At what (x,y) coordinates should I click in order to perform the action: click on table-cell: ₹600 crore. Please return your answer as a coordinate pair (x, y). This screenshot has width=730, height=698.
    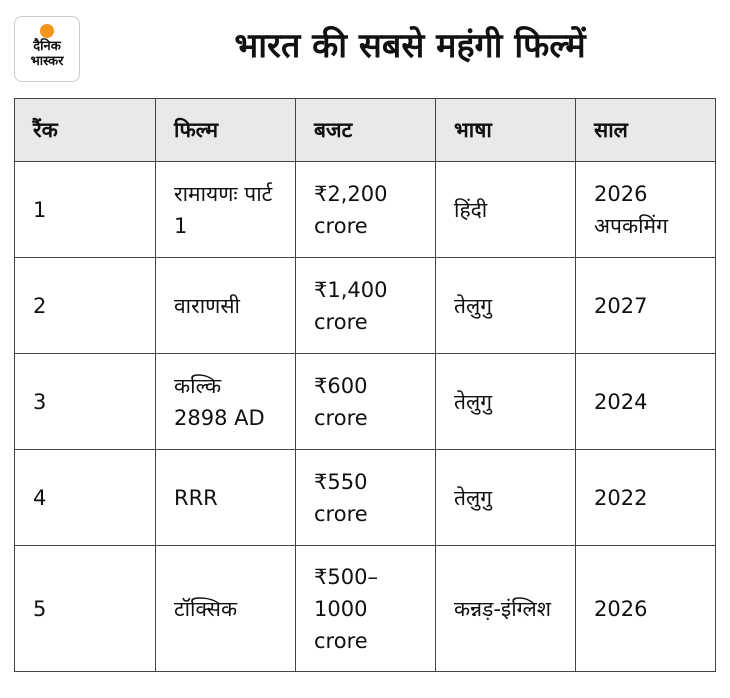
    Looking at the image, I should click on (365, 401).